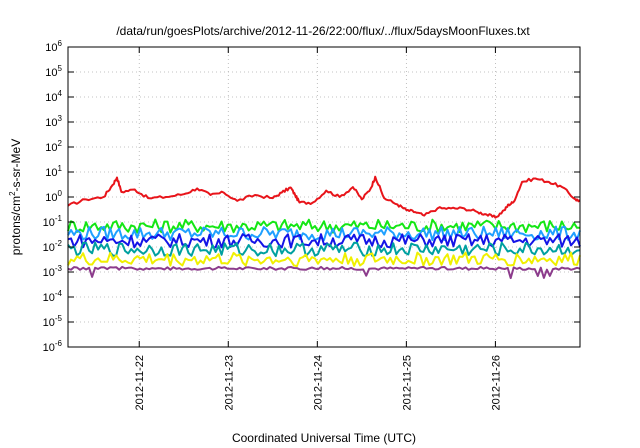 The image size is (640, 448). Describe the element at coordinates (53, 96) in the screenshot. I see `y-tick-label: 10⁴` at that location.